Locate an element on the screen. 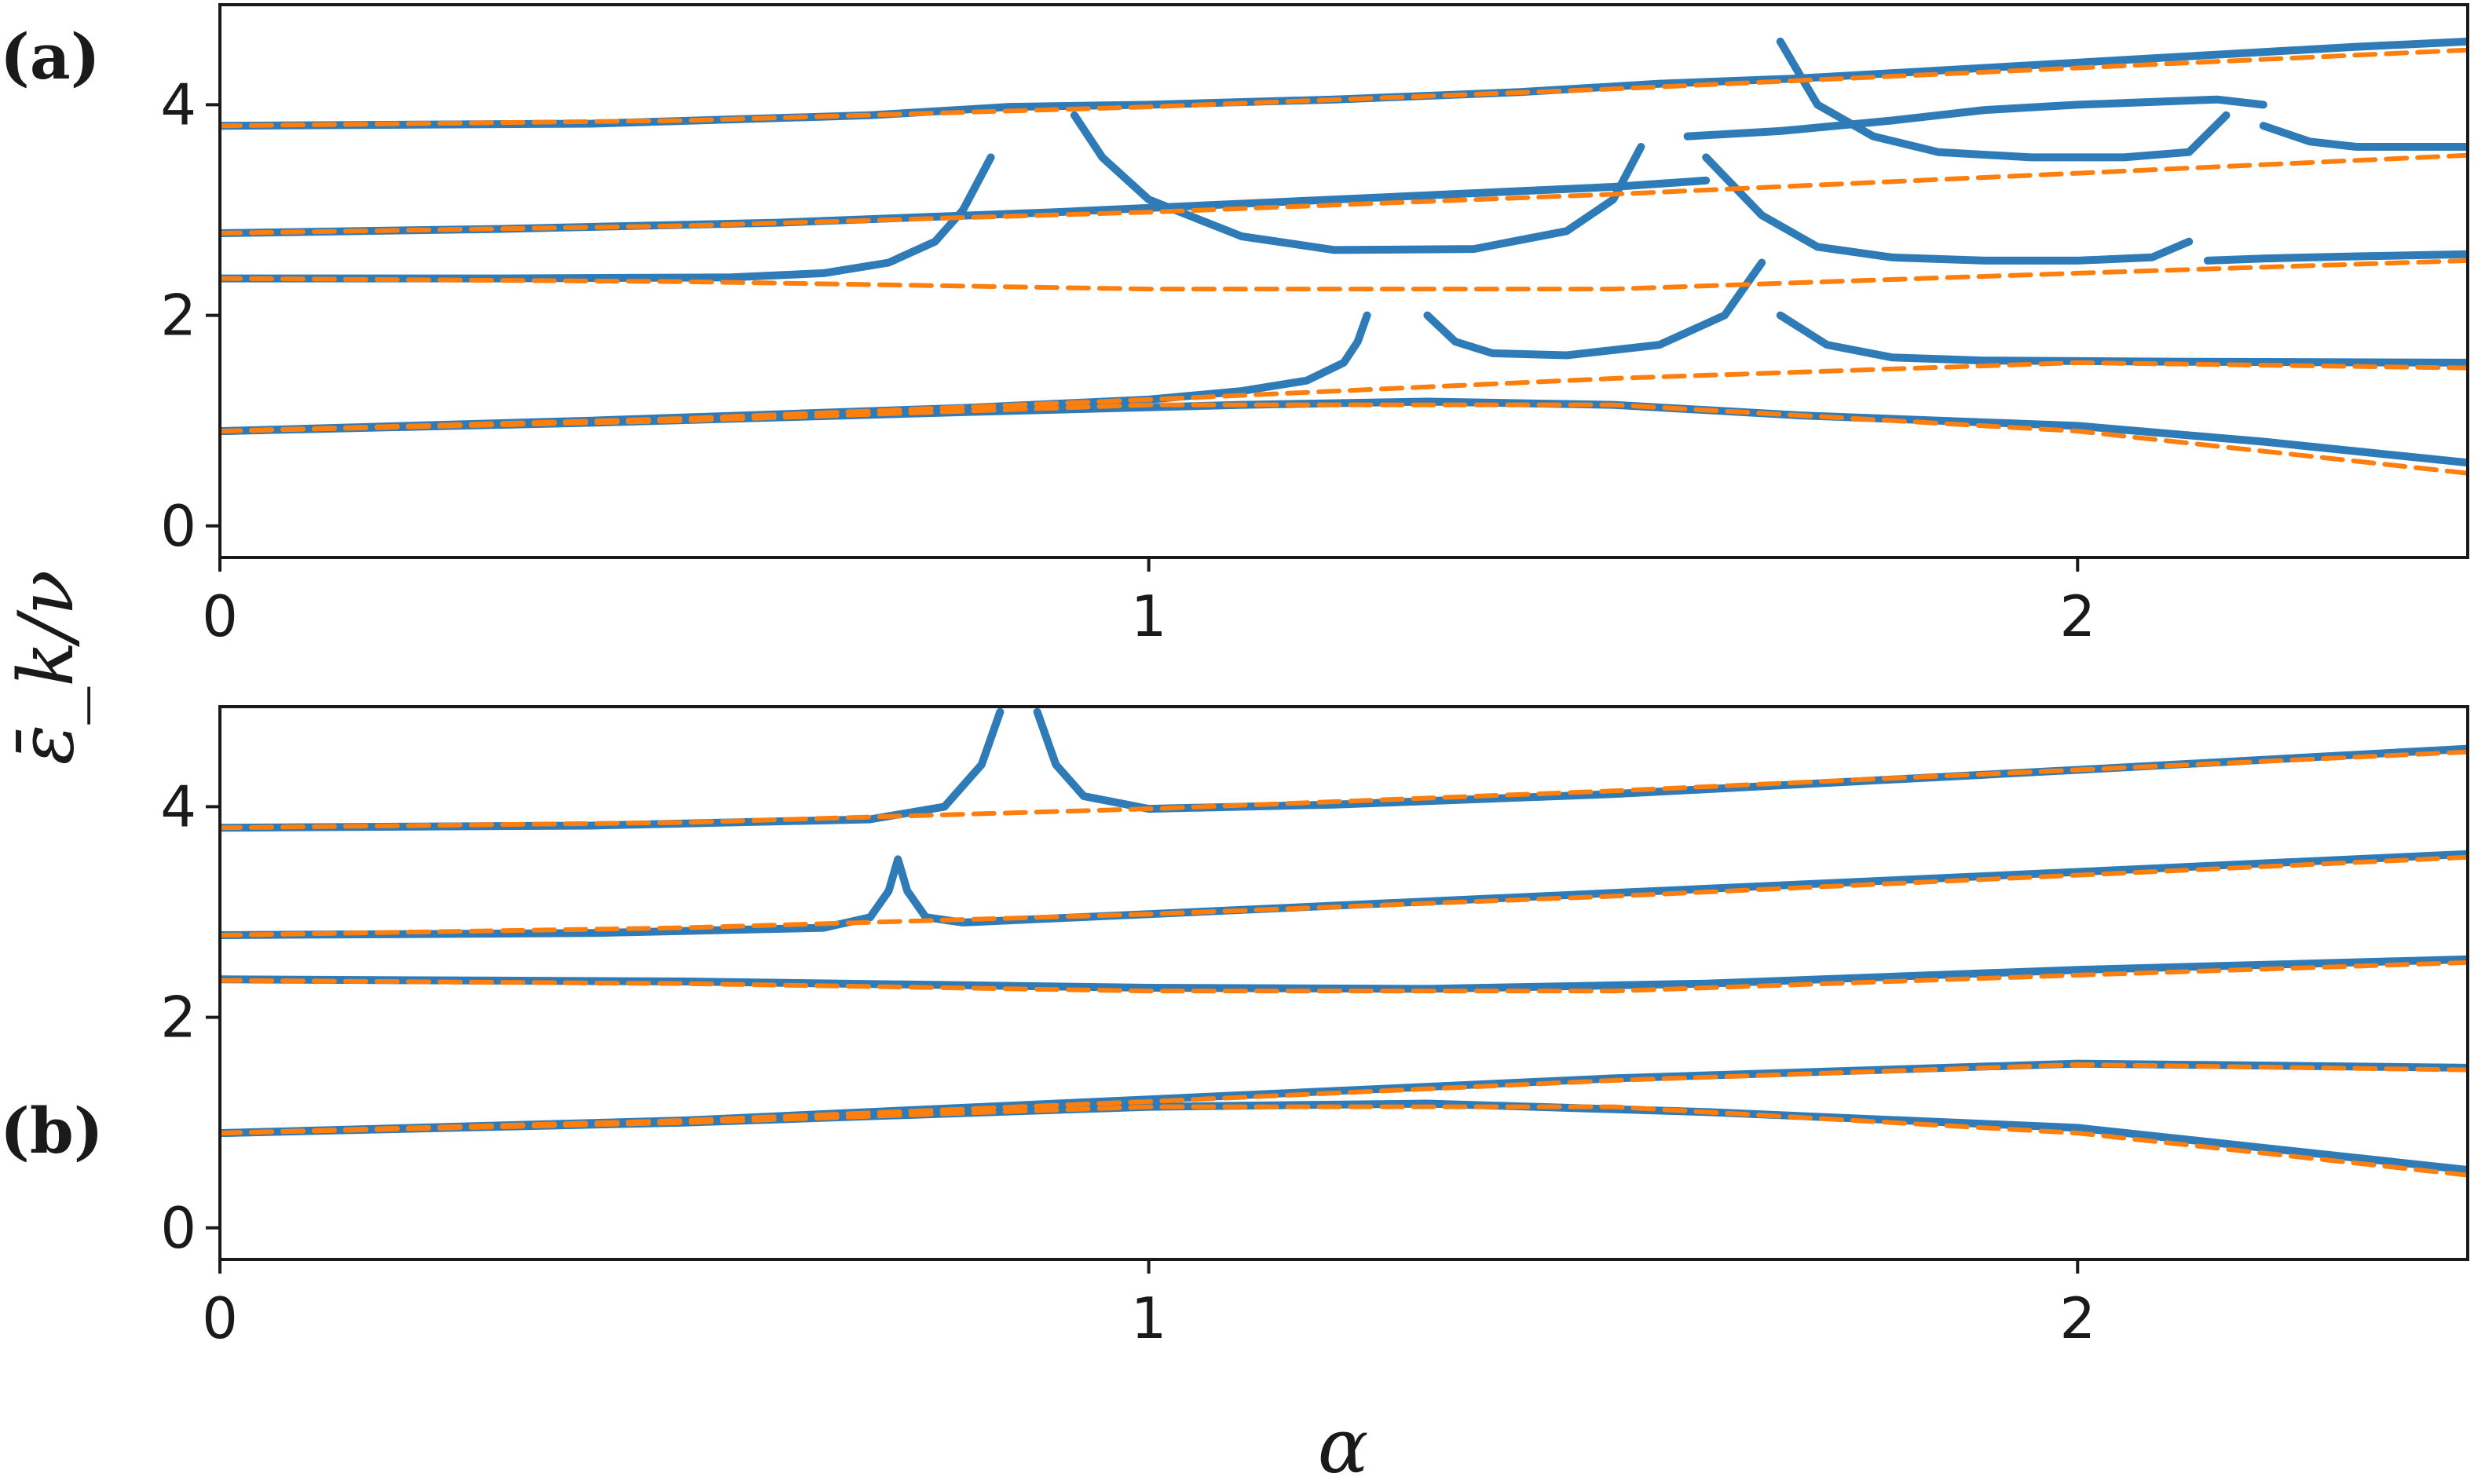 This screenshot has width=2474, height=1484. x-tick-label-b: 1 is located at coordinates (1149, 1318).